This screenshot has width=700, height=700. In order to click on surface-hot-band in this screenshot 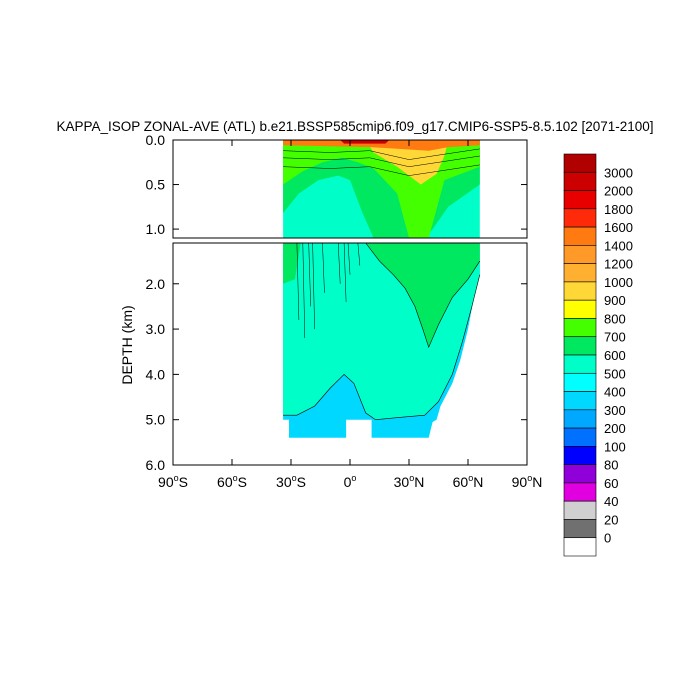, I will do `click(381, 145)`.